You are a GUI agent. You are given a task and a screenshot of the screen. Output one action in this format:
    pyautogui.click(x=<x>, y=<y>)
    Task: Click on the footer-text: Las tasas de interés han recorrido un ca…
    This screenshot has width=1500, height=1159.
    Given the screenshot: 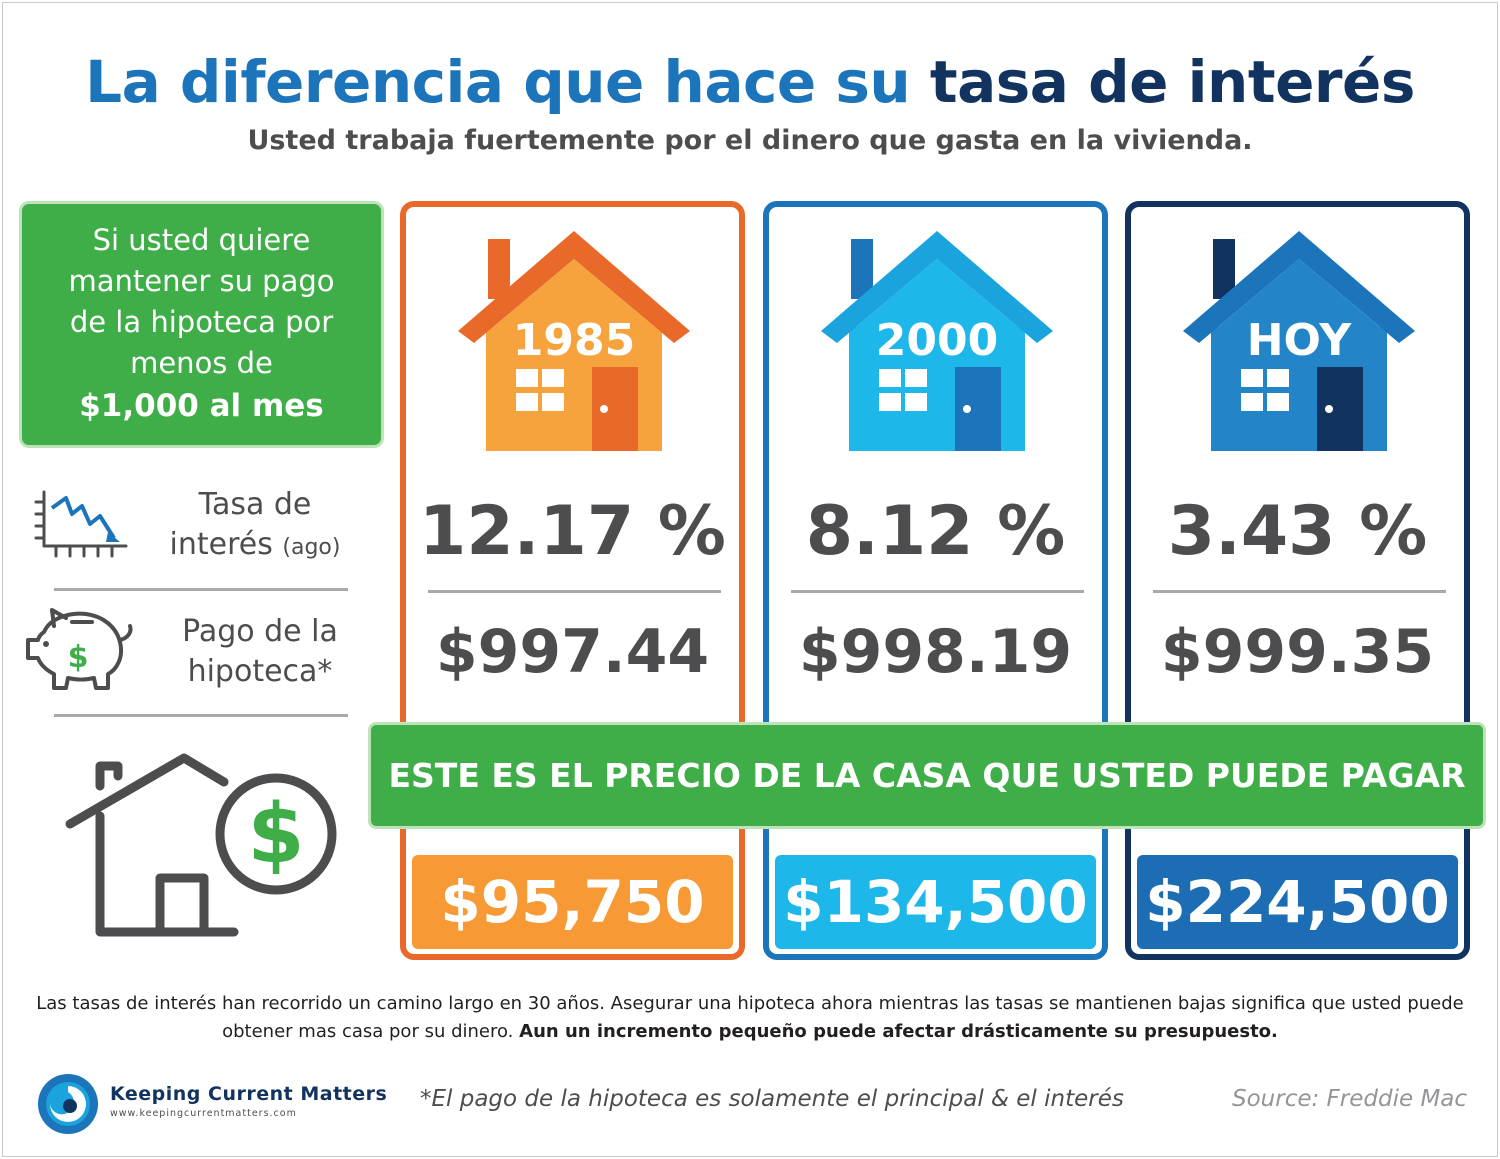 What is the action you would take?
    pyautogui.click(x=750, y=1018)
    